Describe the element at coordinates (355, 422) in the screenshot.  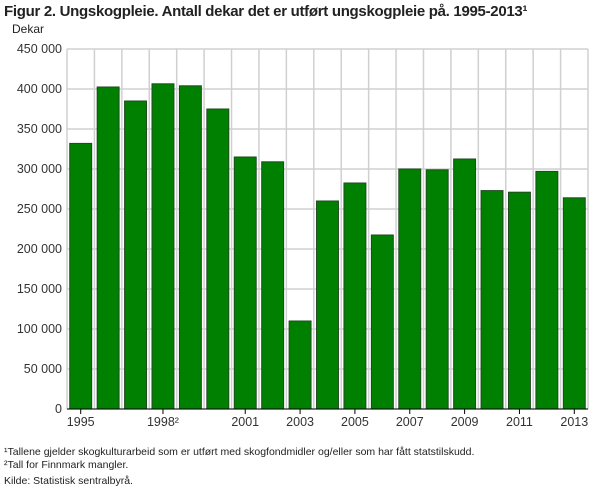
I see `x-tick-label: 2005` at that location.